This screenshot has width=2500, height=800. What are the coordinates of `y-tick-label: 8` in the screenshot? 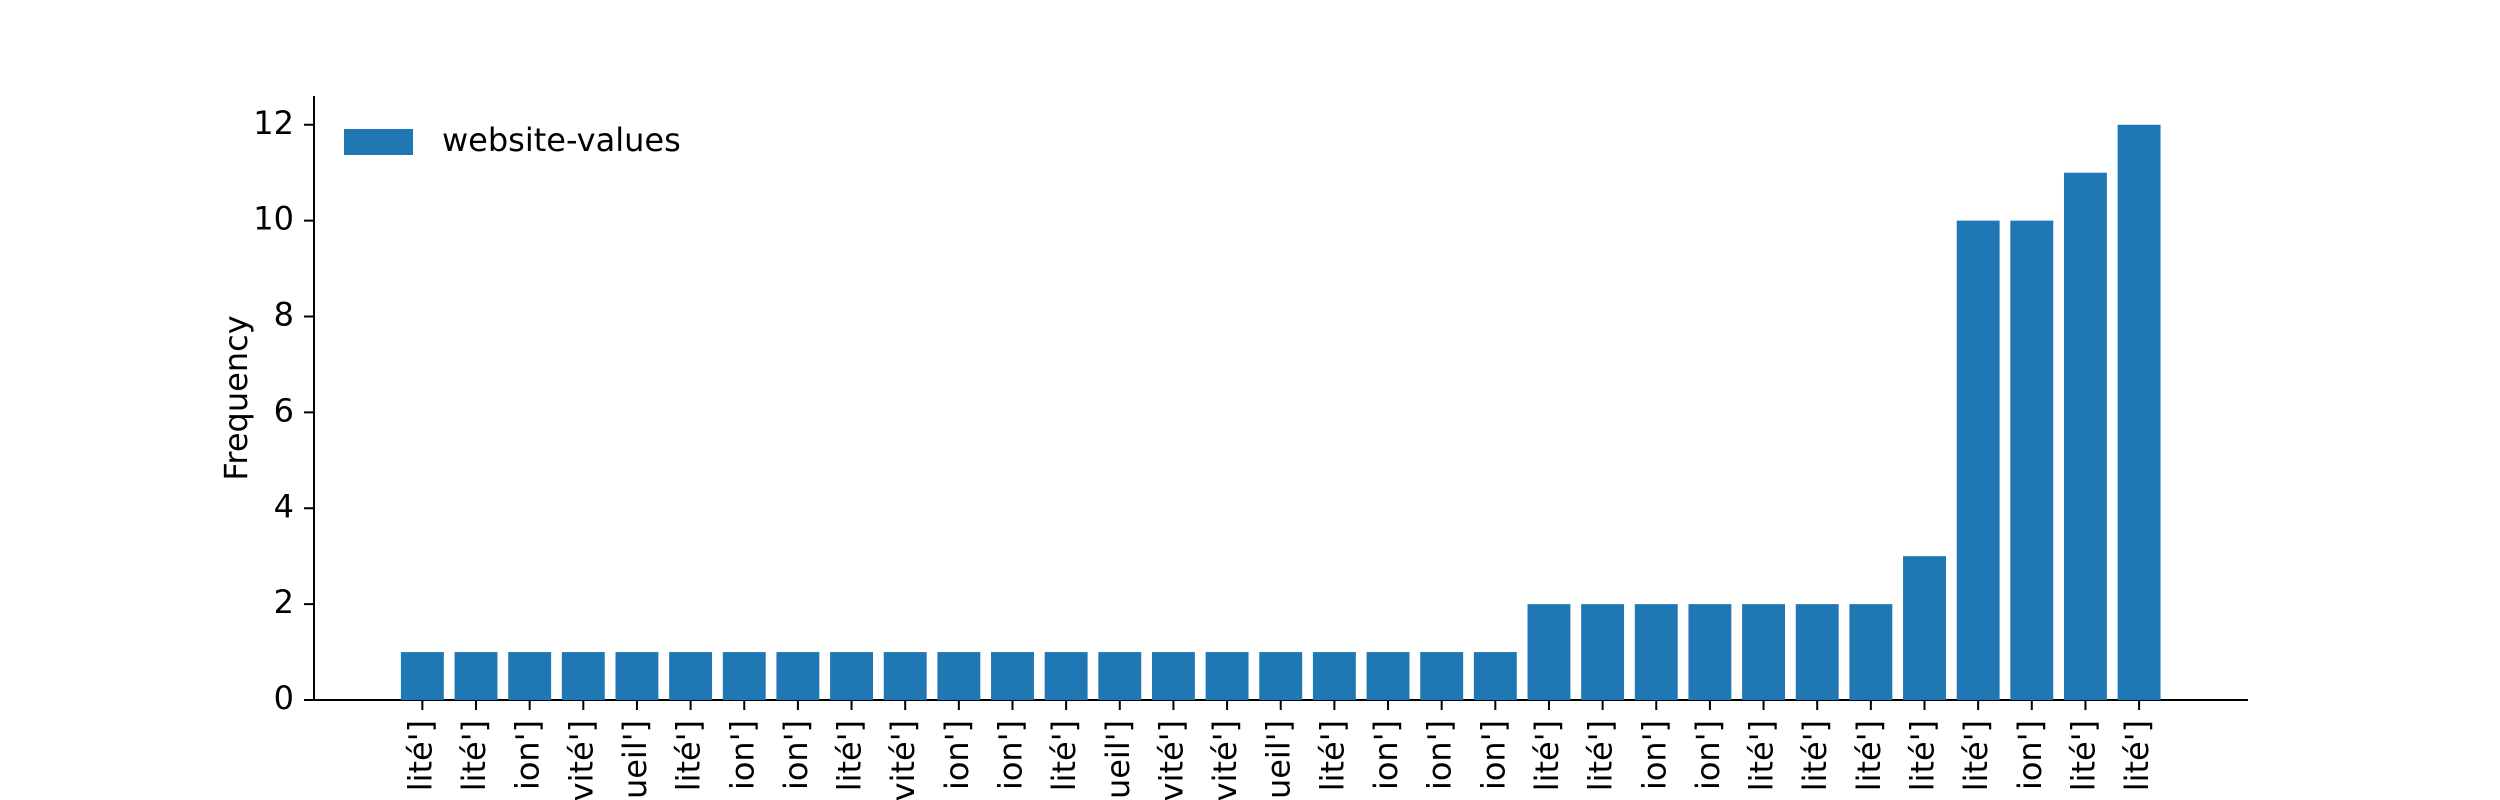 It's located at (284, 315).